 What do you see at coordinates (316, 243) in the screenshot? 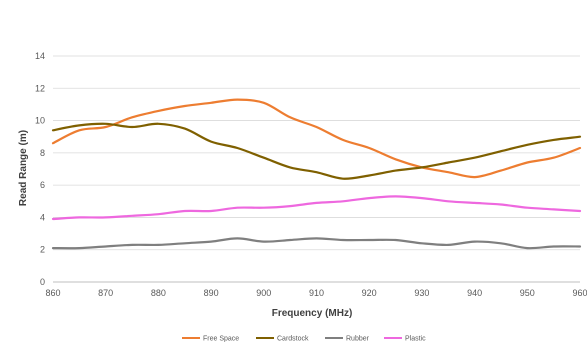
I see `series-line-rubber` at bounding box center [316, 243].